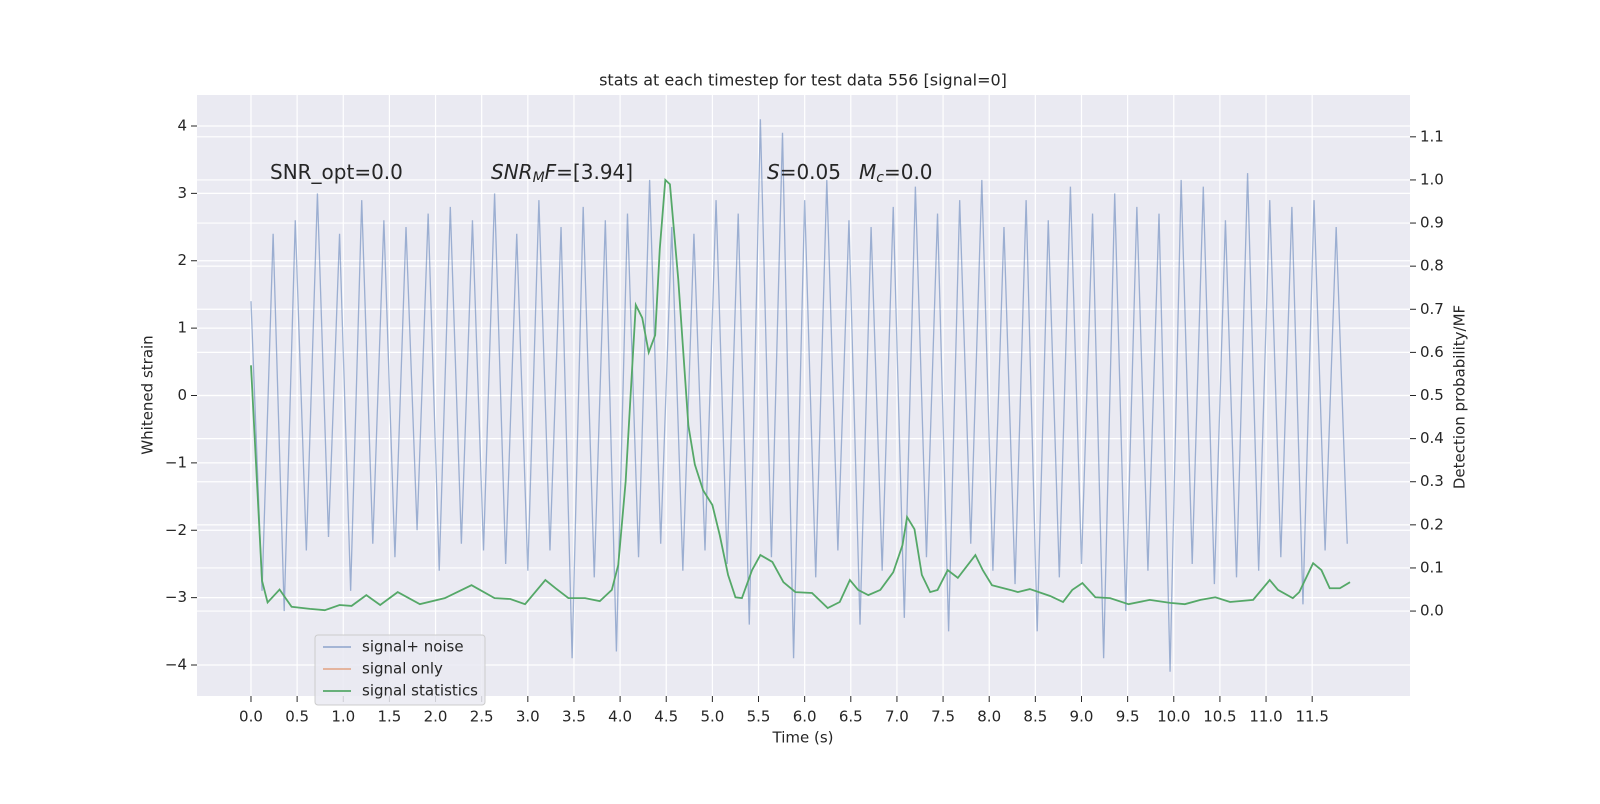 Image resolution: width=1600 pixels, height=804 pixels. I want to click on x-tick-label: 0.0, so click(251, 717).